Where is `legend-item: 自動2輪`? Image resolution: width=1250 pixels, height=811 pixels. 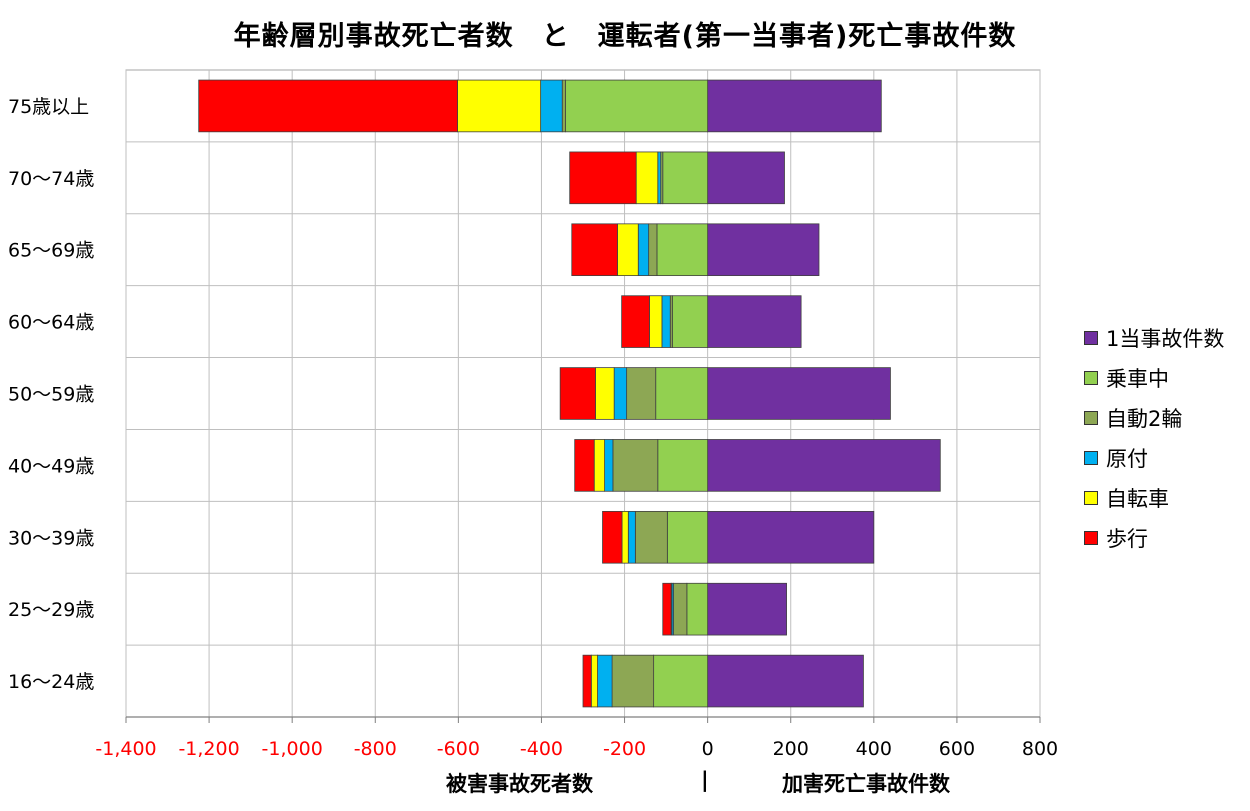 legend-item: 自動2輪 is located at coordinates (1154, 418).